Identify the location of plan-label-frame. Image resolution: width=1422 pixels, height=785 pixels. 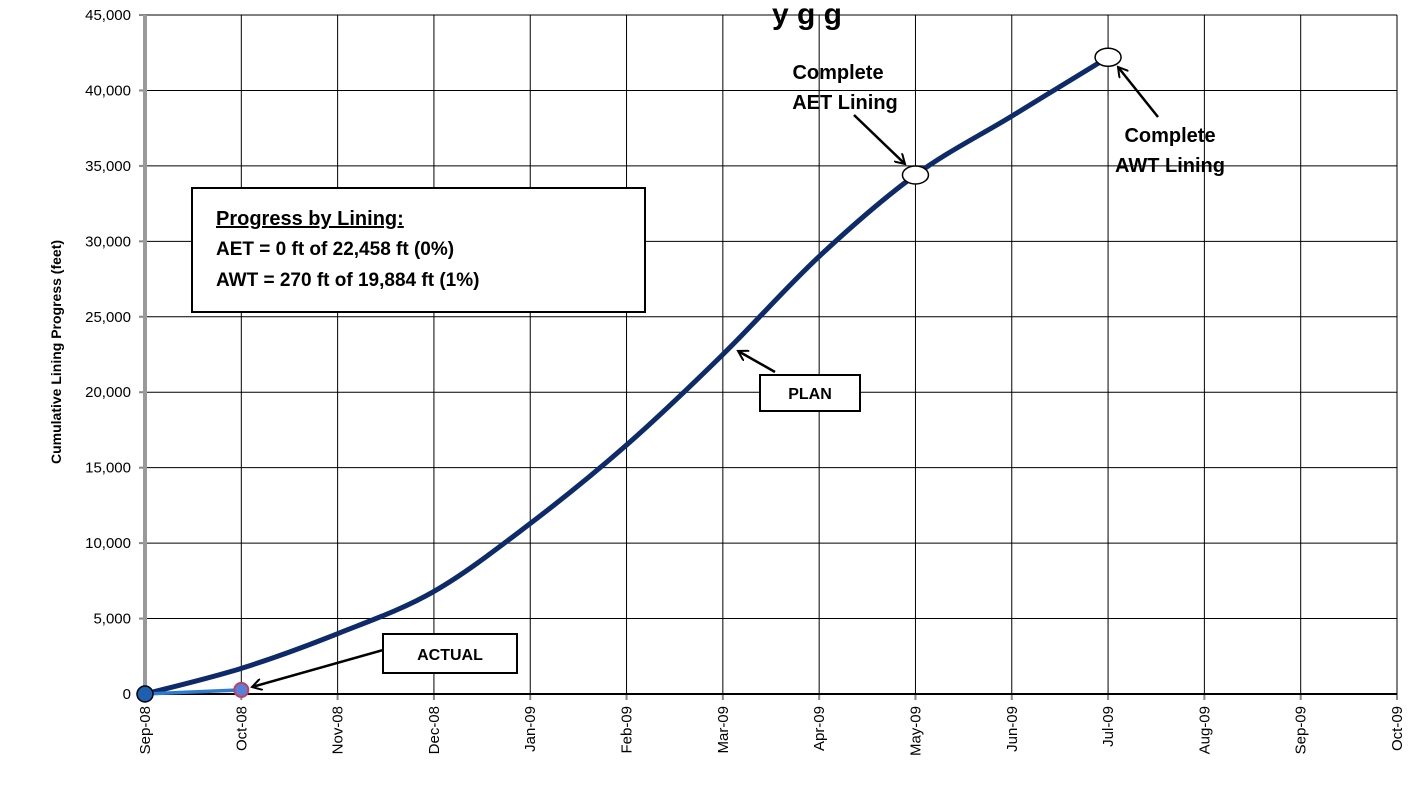
(810, 393).